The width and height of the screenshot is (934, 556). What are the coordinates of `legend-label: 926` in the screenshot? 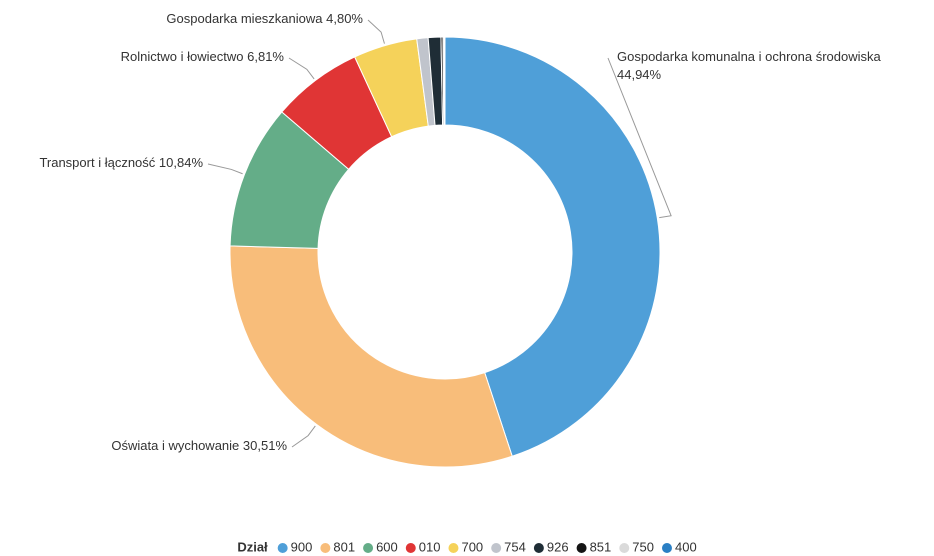 It's located at (558, 546).